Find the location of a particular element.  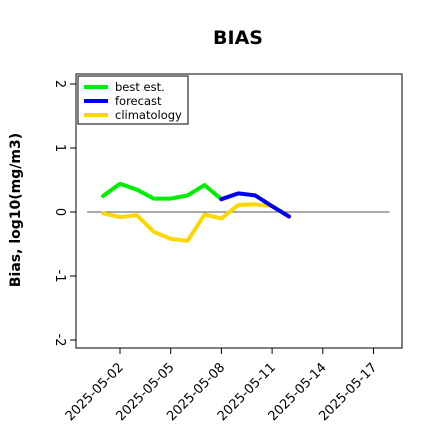

y-tick-label: 0 is located at coordinates (59, 212).